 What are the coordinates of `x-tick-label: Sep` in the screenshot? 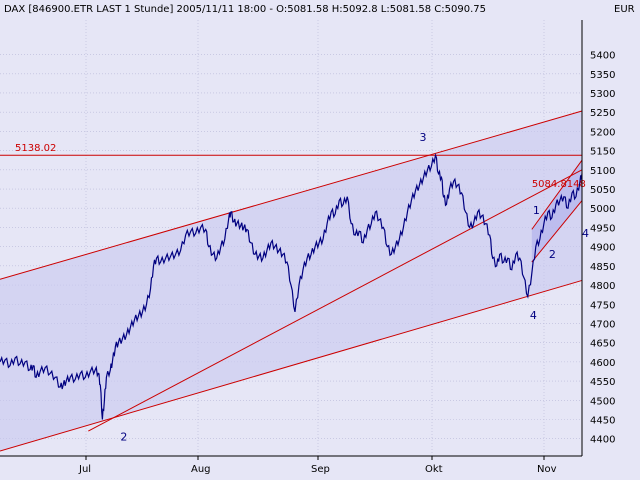 It's located at (320, 469).